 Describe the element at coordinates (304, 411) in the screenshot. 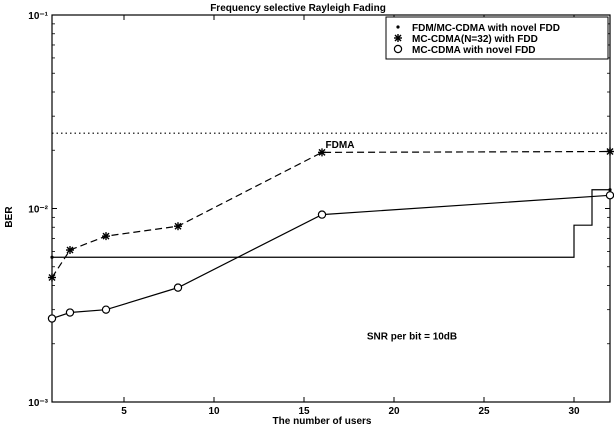

I see `x-tick-label: 15` at that location.